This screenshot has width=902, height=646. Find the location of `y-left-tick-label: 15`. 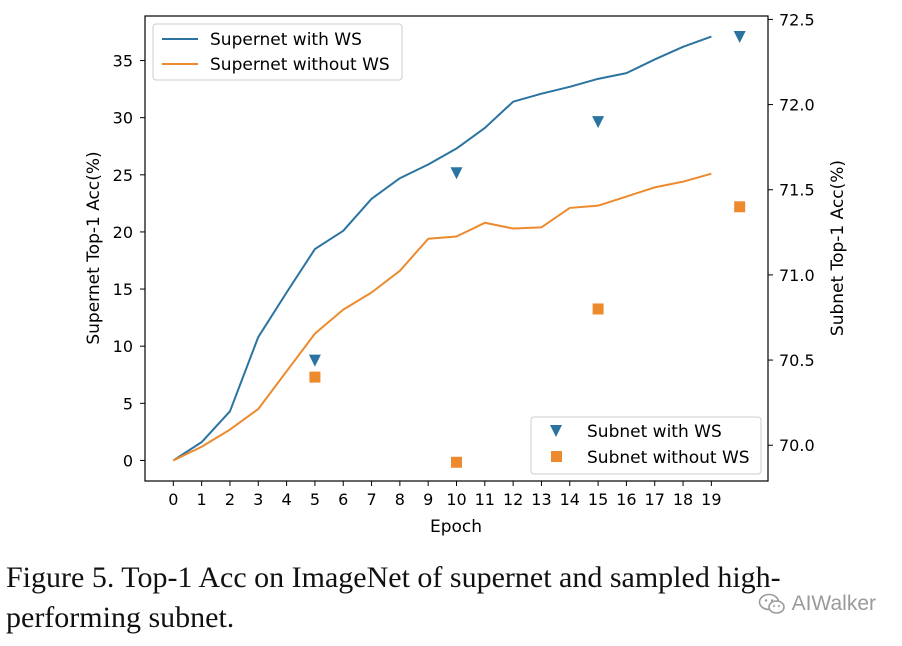

y-left-tick-label: 15 is located at coordinates (123, 289).